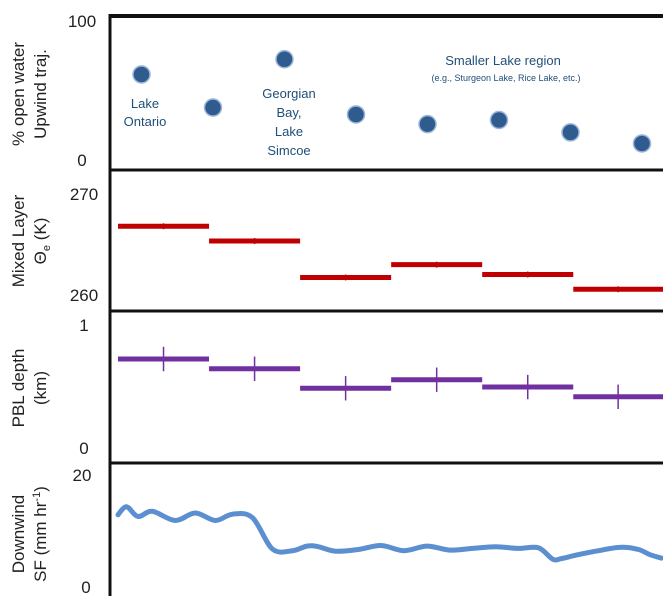 Image resolution: width=663 pixels, height=596 pixels. What do you see at coordinates (40, 94) in the screenshot?
I see `panel1-ylabel-line2: Upwind traj.` at bounding box center [40, 94].